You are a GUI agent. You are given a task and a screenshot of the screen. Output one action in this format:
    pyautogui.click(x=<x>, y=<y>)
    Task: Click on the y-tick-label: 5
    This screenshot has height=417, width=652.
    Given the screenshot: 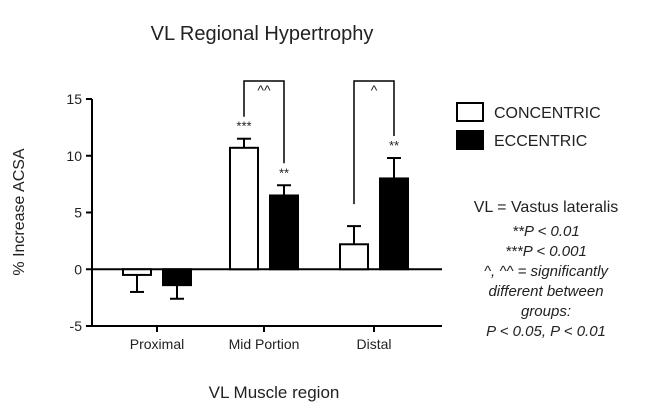 What is the action you would take?
    pyautogui.click(x=78, y=213)
    